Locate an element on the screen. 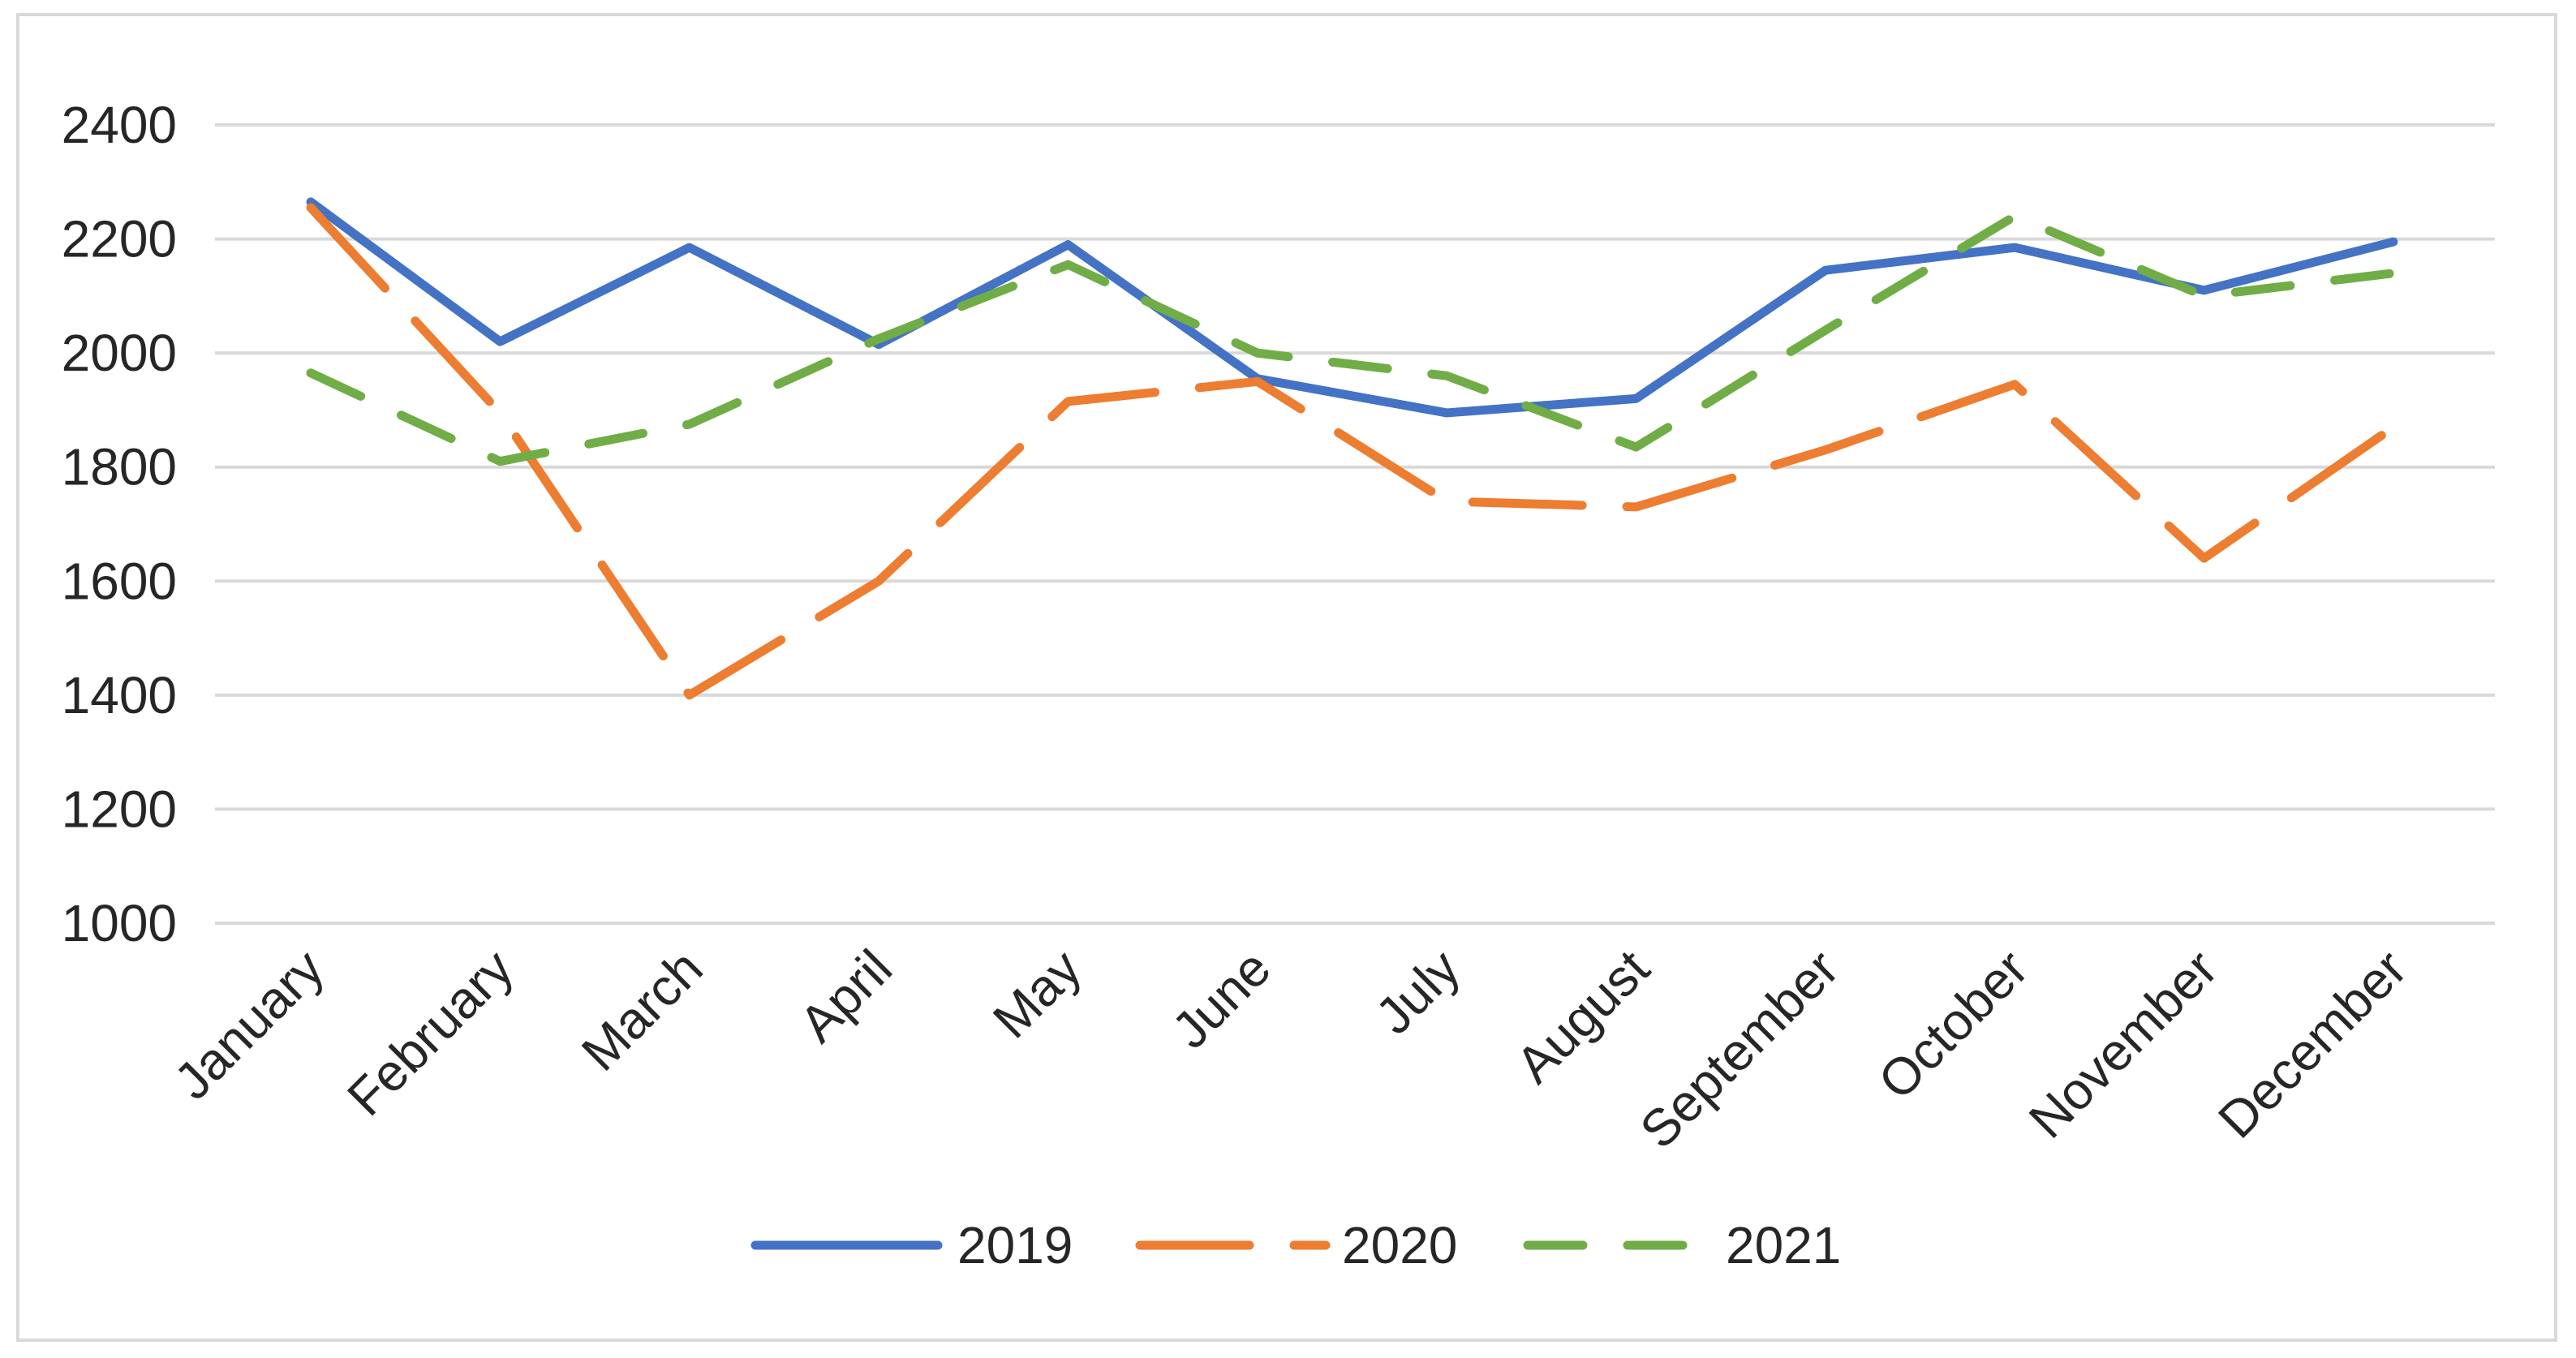  x-axis-label-september: September is located at coordinates (1738, 1049).